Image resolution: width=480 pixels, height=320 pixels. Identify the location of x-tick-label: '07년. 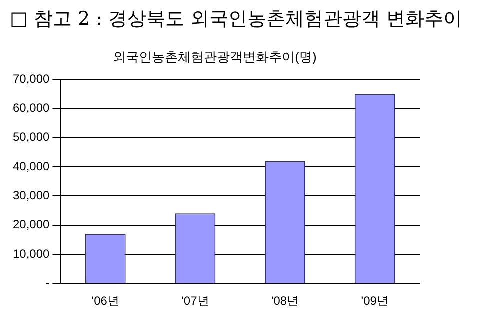
(196, 301).